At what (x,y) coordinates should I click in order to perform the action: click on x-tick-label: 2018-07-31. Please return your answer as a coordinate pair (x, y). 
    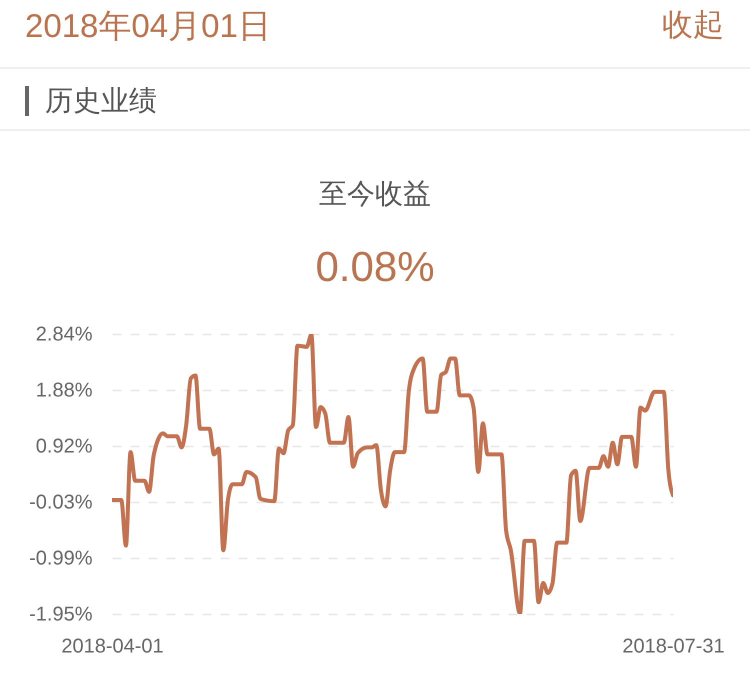
    Looking at the image, I should click on (673, 647).